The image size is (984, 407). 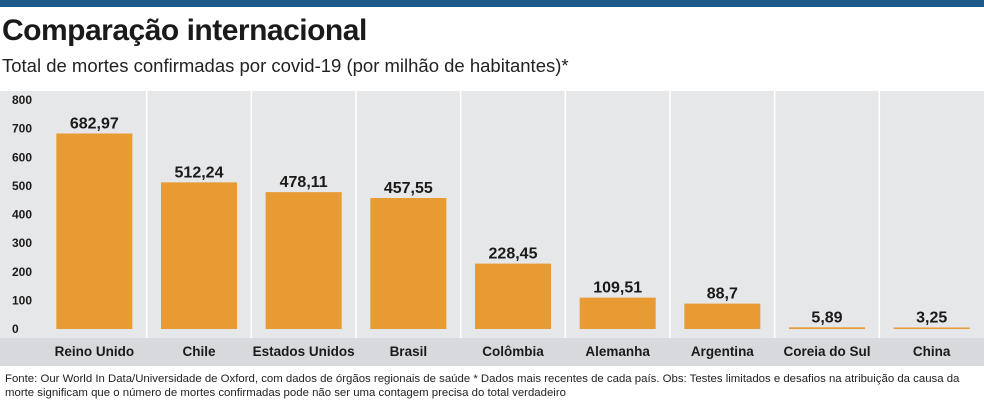 I want to click on y-tick-label: 0, so click(x=15, y=329).